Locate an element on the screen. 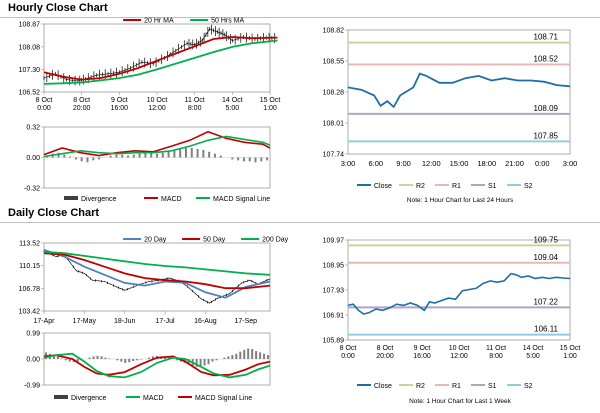  hourly-pivot-ytick-label: 107.74 is located at coordinates (334, 155).